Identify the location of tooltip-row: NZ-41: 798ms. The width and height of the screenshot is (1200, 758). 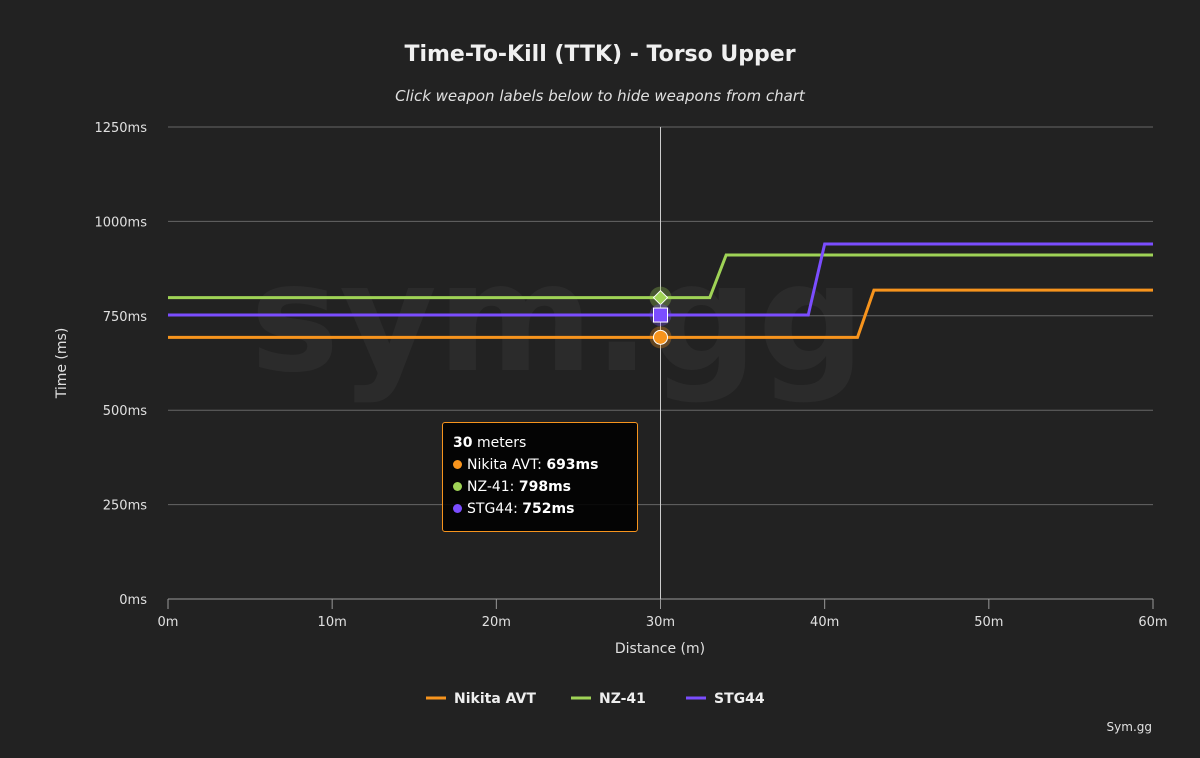
(540, 487).